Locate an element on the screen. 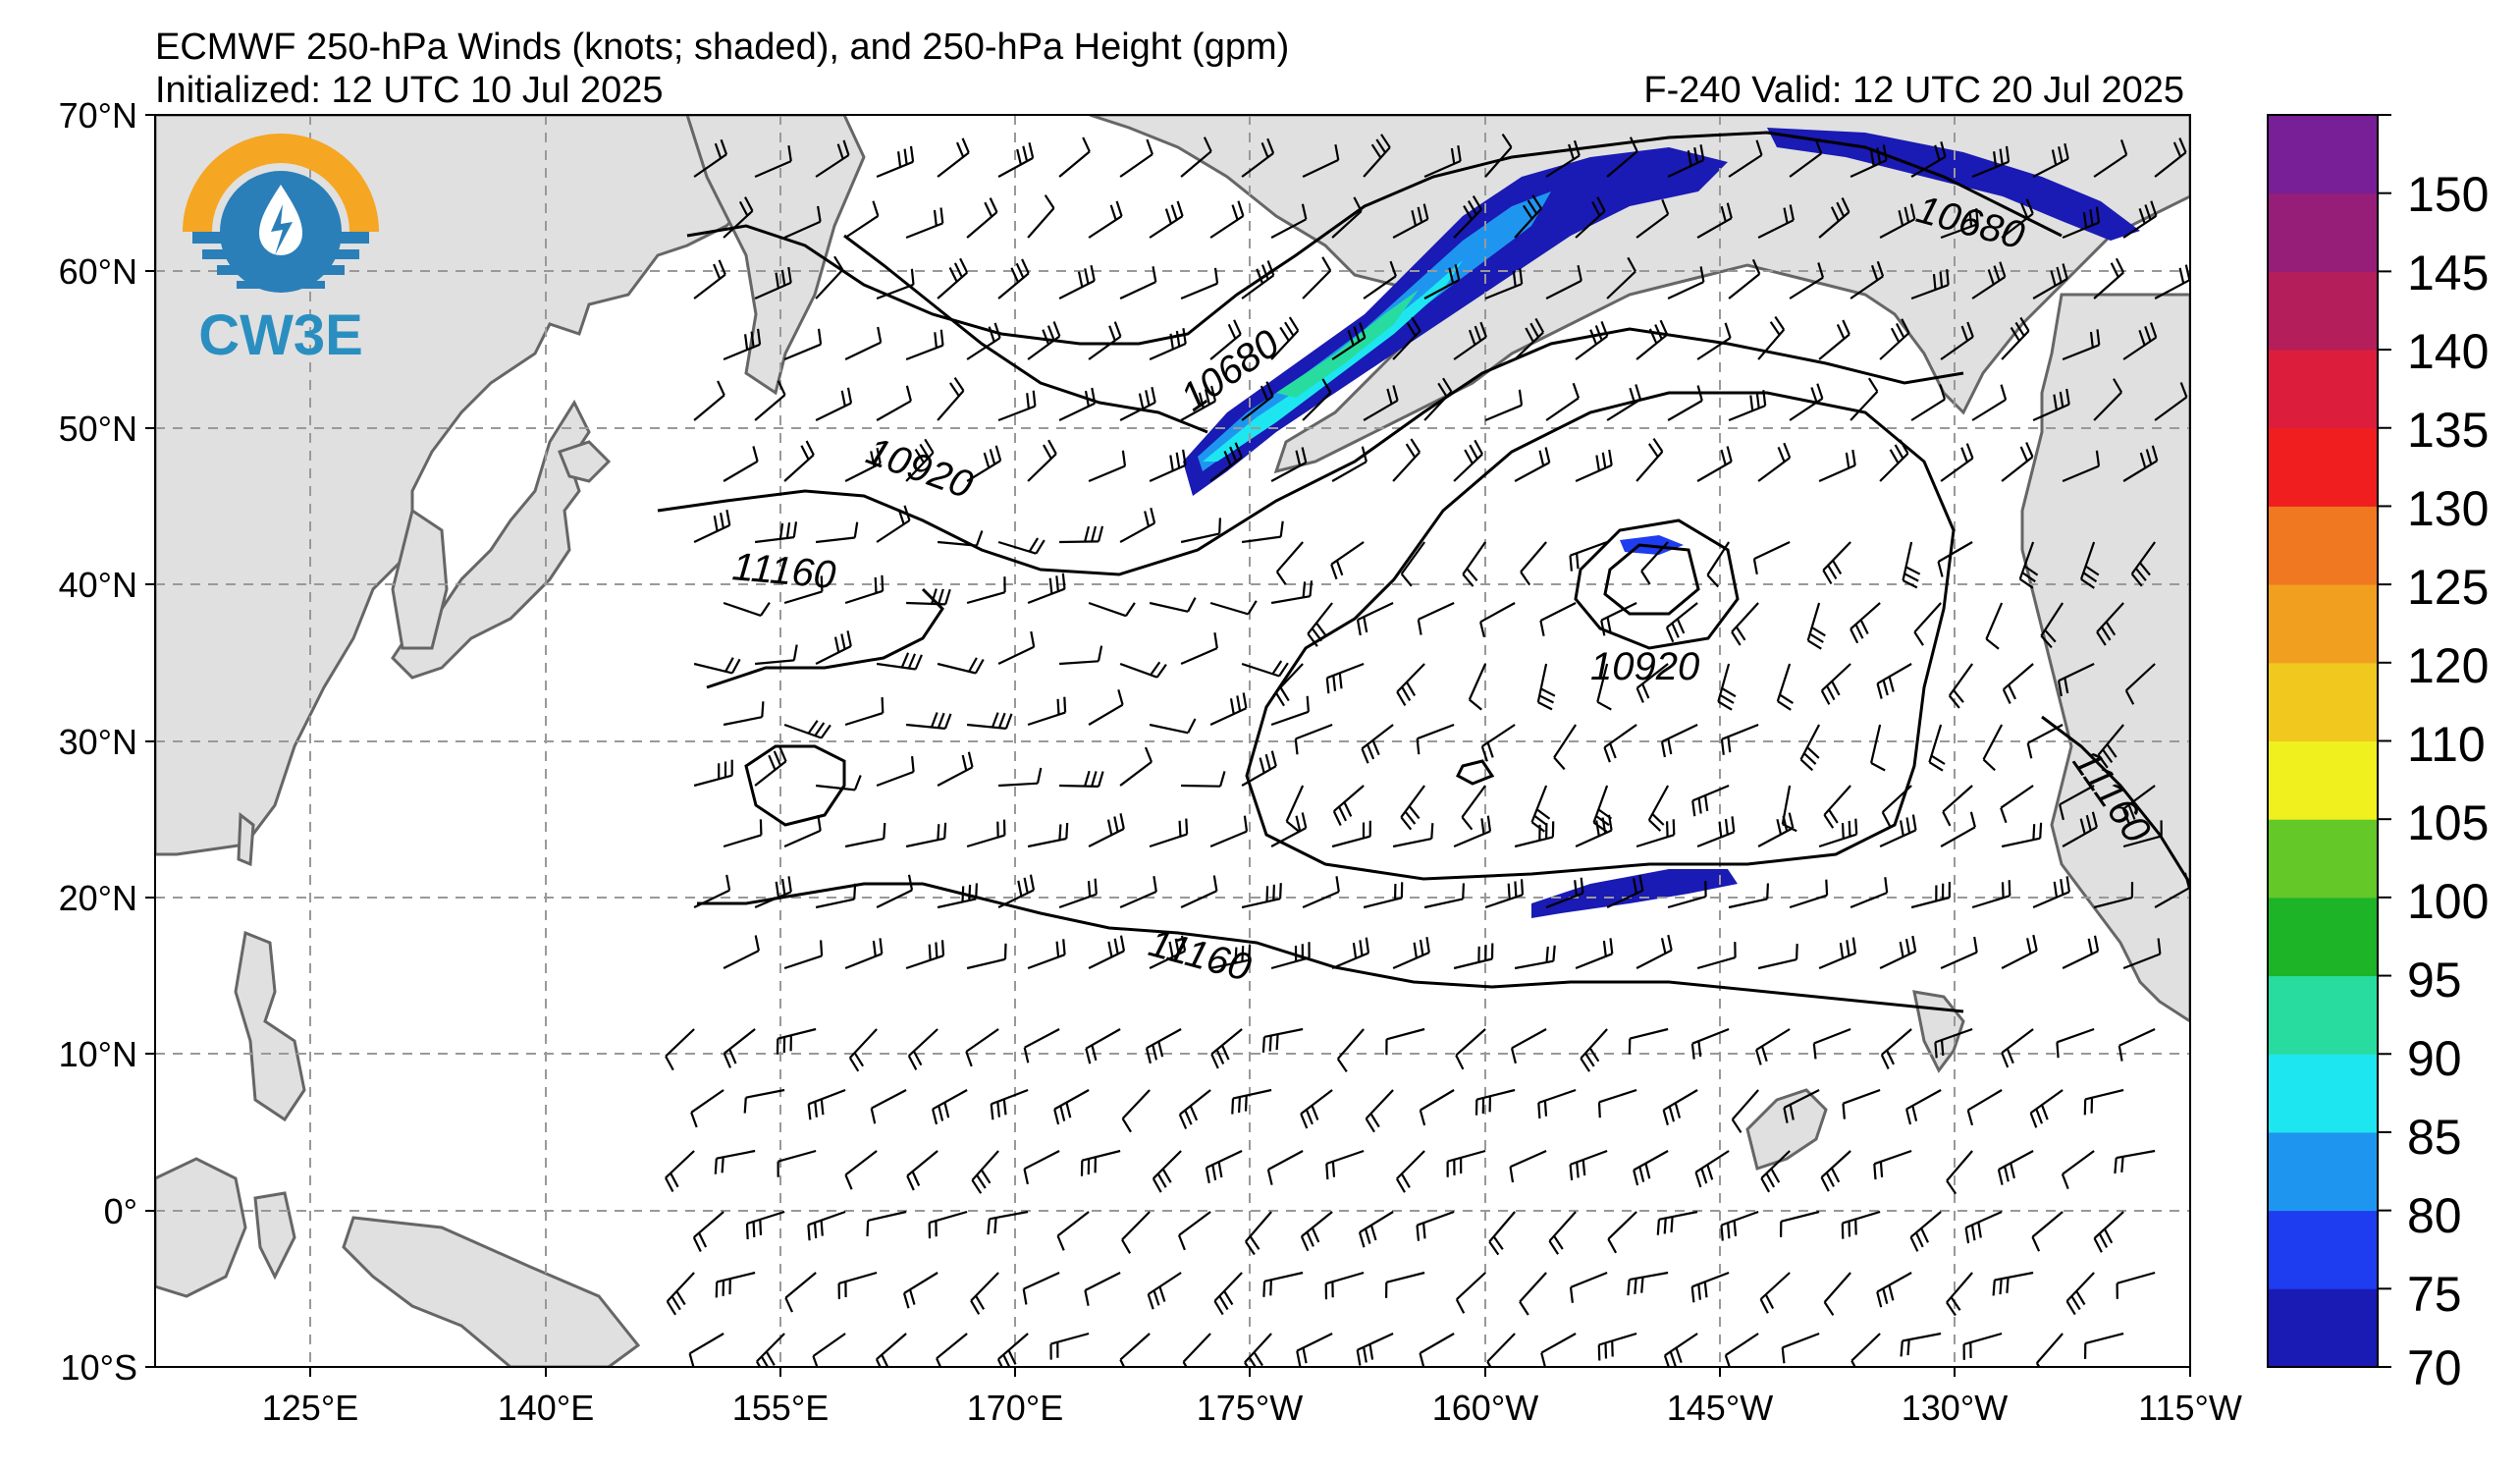  colorbar-tick: 150 is located at coordinates (2448, 194).